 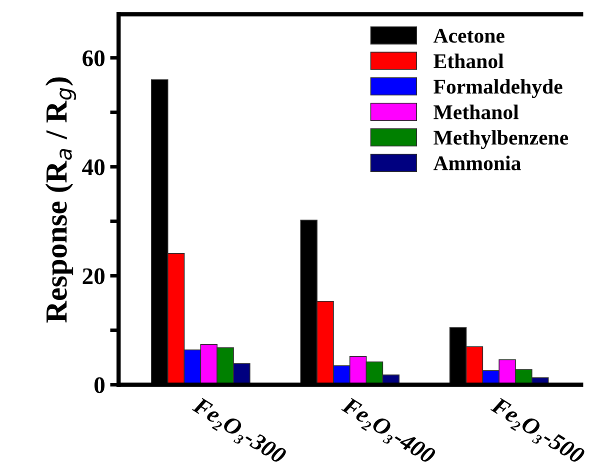 What do you see at coordinates (93, 58) in the screenshot?
I see `y-tick-label: 60` at bounding box center [93, 58].